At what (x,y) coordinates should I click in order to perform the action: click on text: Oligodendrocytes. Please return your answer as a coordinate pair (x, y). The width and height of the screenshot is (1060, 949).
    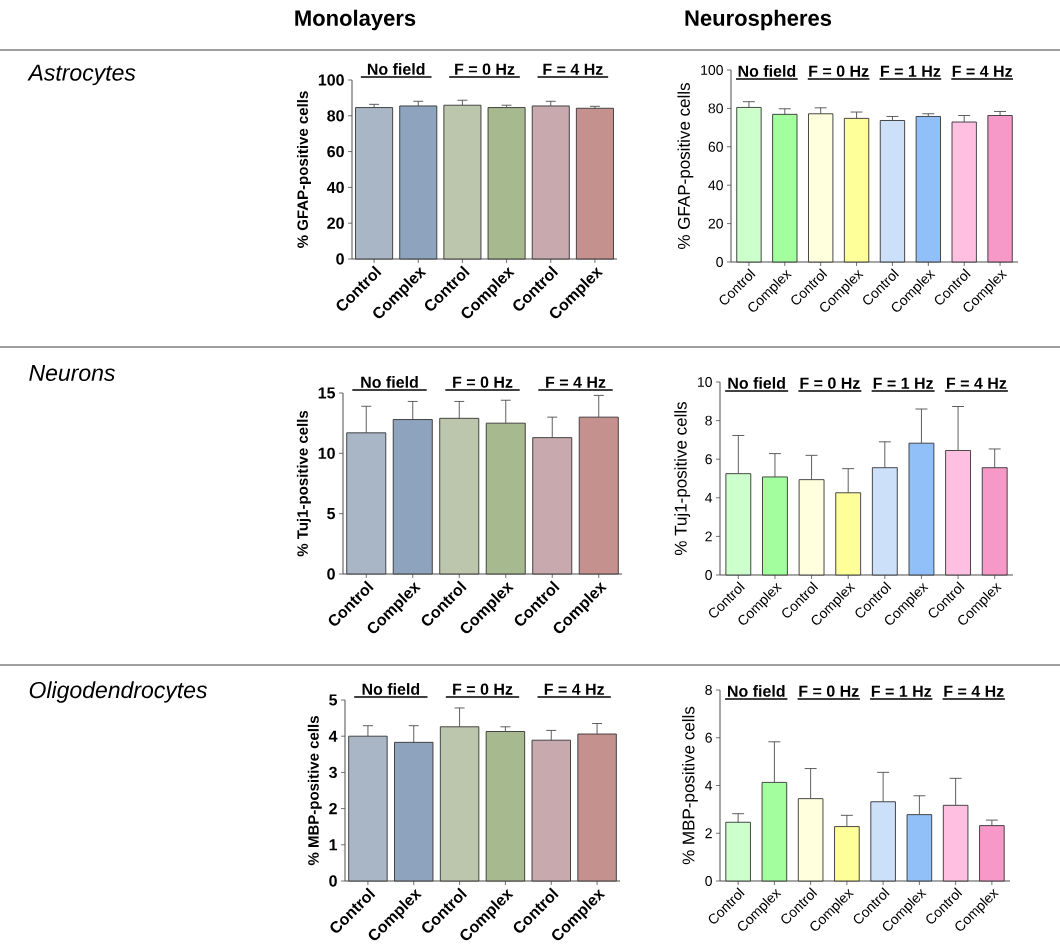
    Looking at the image, I should click on (118, 692).